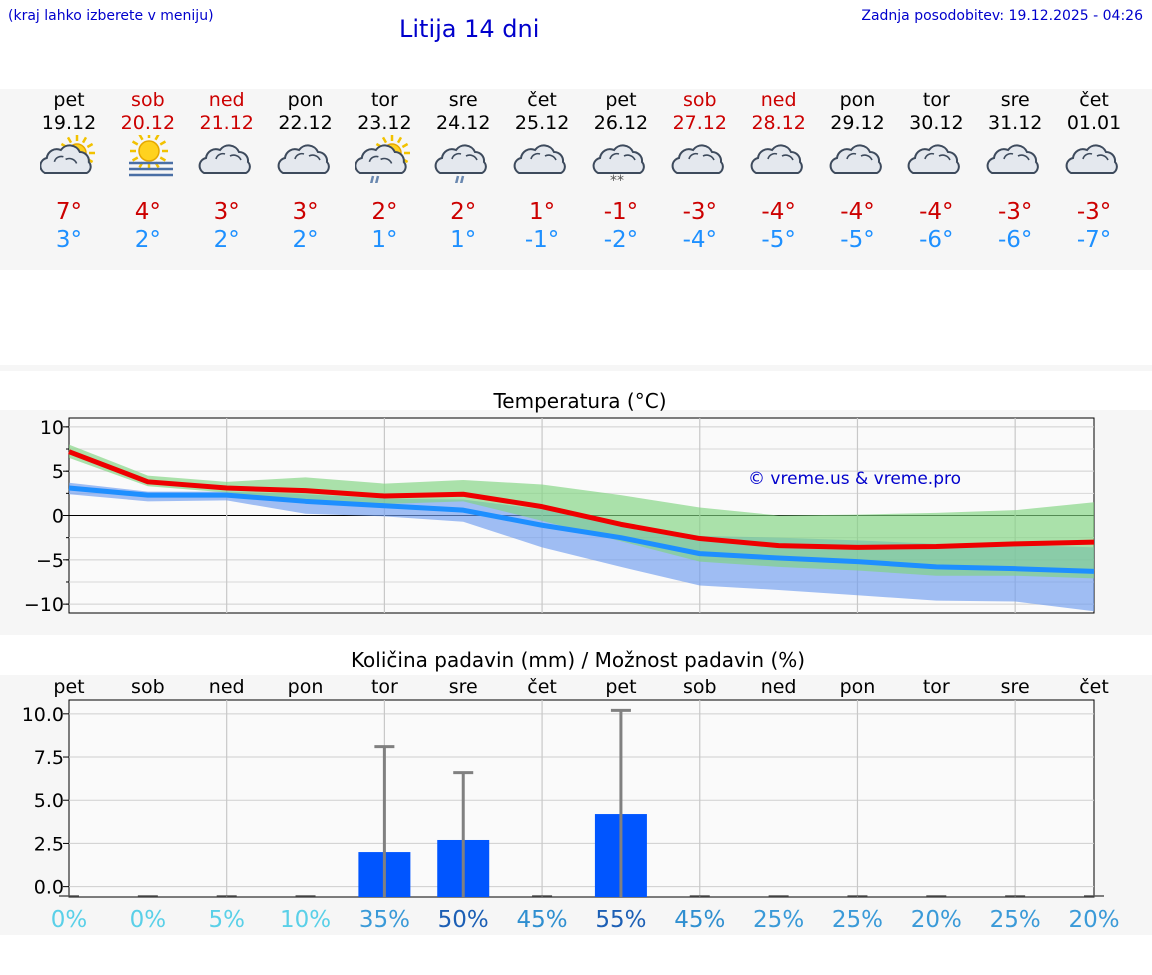 This screenshot has height=975, width=1152. What do you see at coordinates (69, 123) in the screenshot?
I see `day-date: 19.12` at bounding box center [69, 123].